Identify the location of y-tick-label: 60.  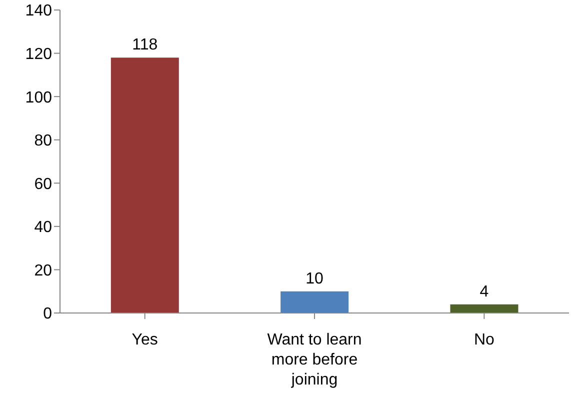
(43, 184).